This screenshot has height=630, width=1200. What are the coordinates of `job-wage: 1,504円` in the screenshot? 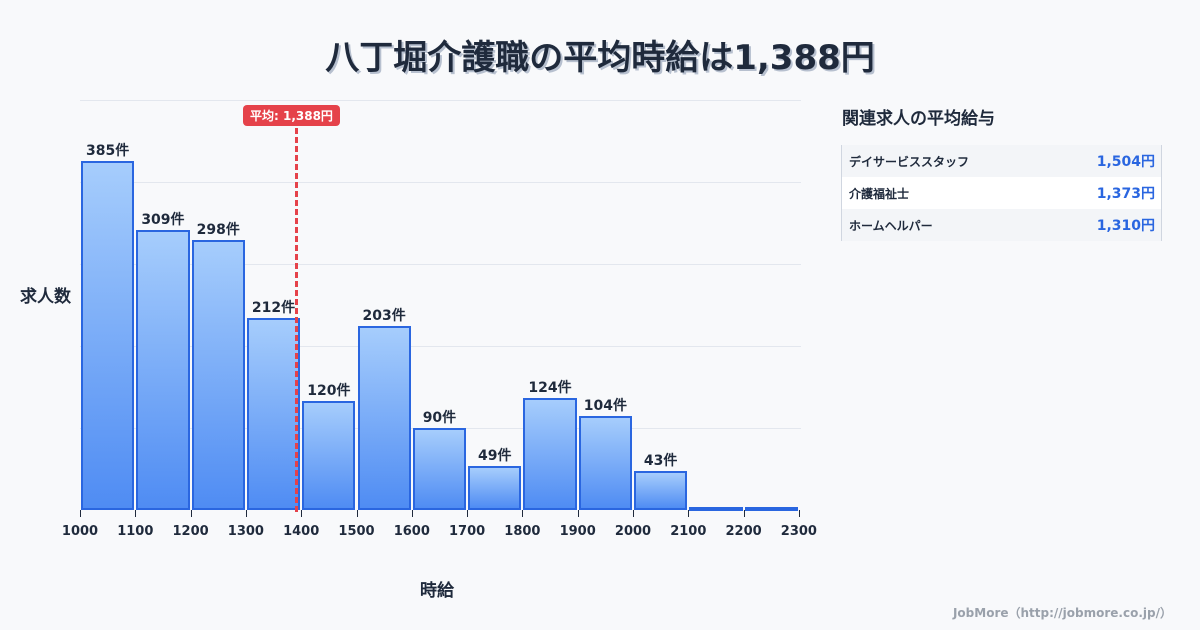 It's located at (1125, 162).